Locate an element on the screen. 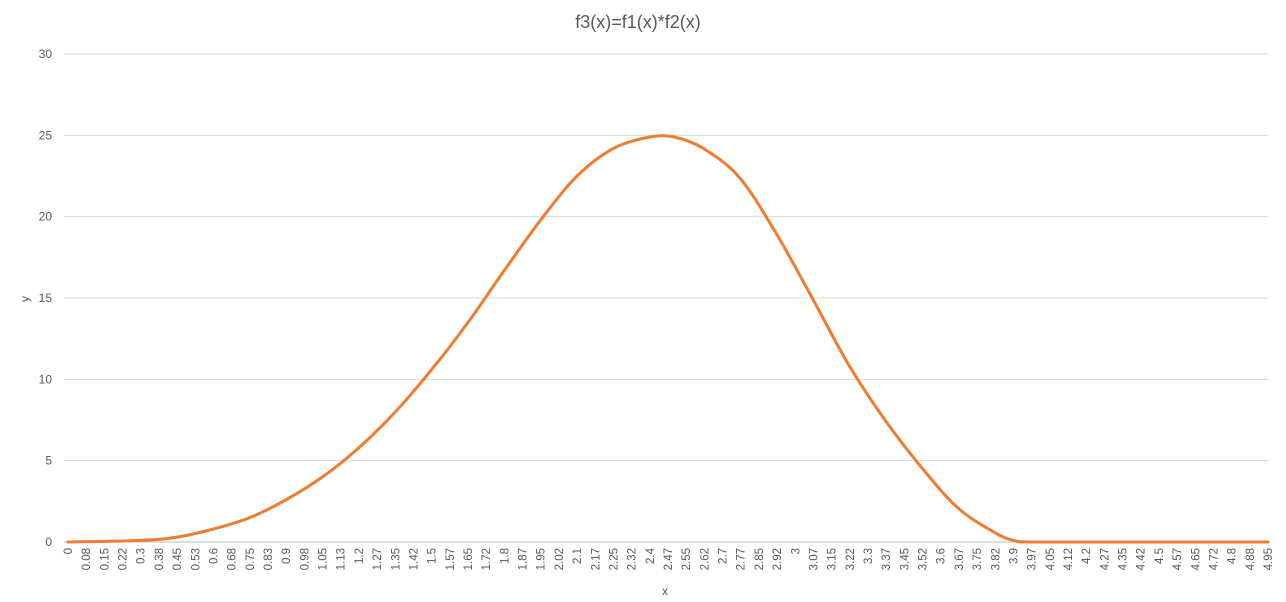 The height and width of the screenshot is (602, 1286). x-tick-label: 3.37 is located at coordinates (887, 559).